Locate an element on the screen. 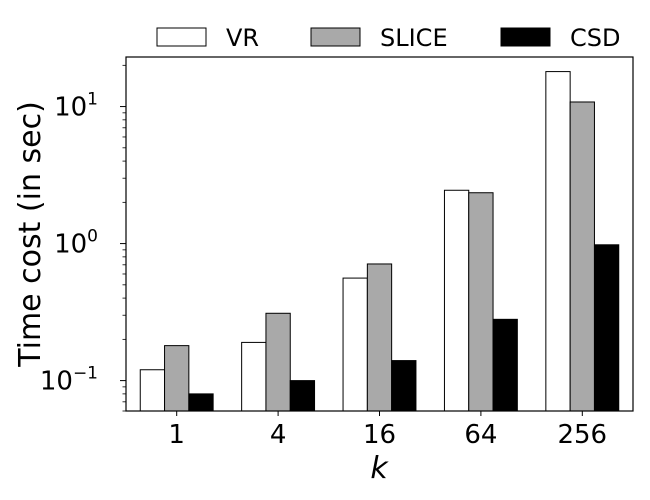 This screenshot has height=500, width=650. legend-swatch-slice is located at coordinates (335, 37).